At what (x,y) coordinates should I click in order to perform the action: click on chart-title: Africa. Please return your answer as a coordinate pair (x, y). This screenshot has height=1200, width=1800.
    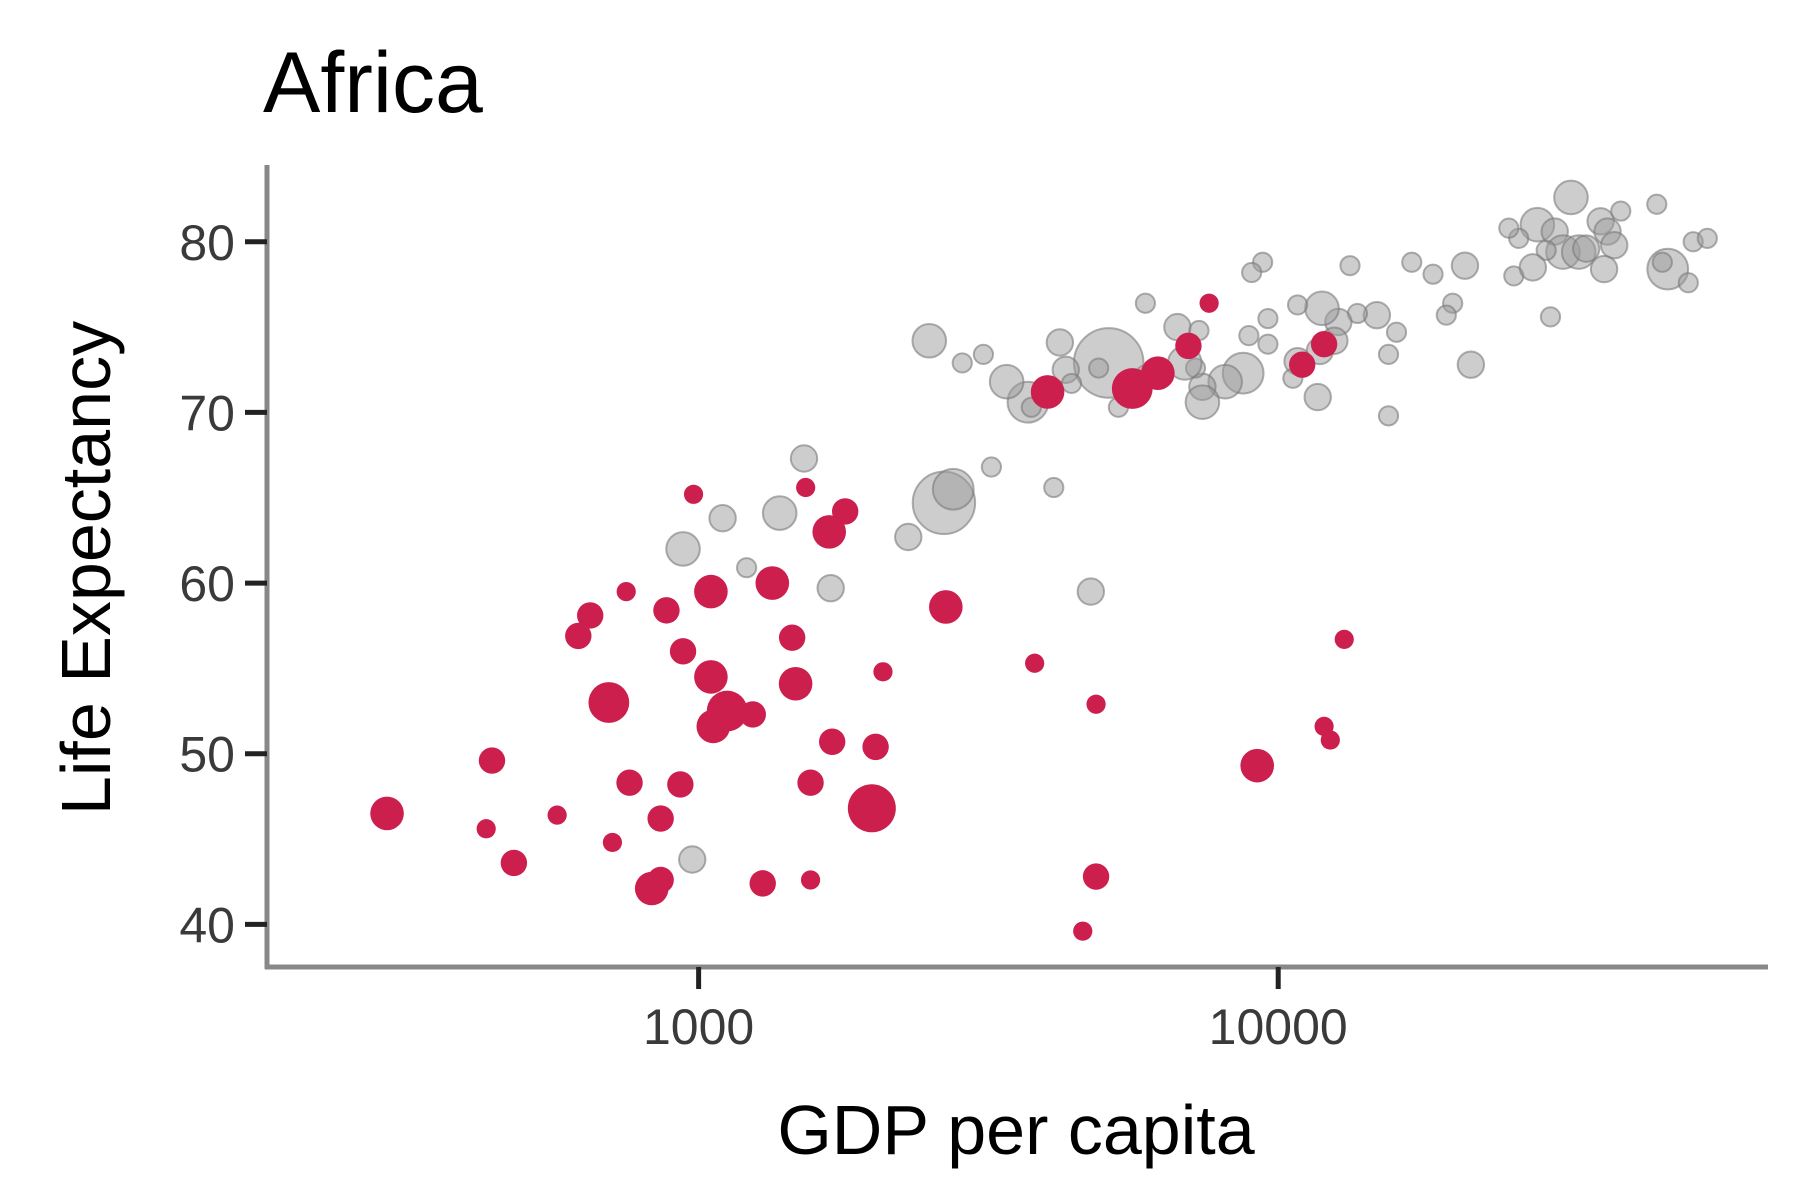
    Looking at the image, I should click on (373, 83).